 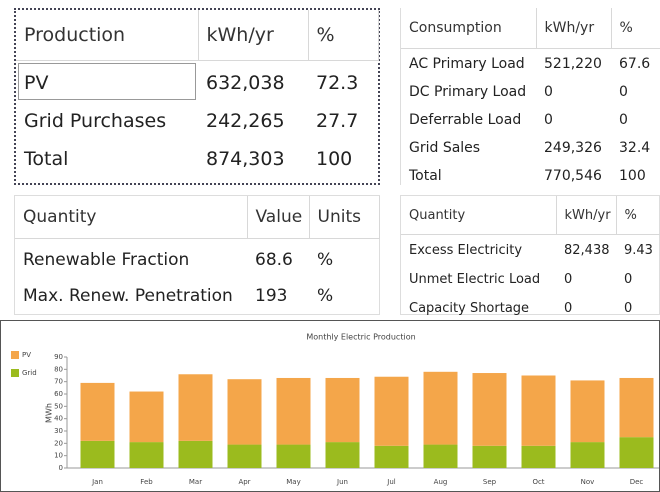 What do you see at coordinates (58, 419) in the screenshot?
I see `y-tick-label: 40` at bounding box center [58, 419].